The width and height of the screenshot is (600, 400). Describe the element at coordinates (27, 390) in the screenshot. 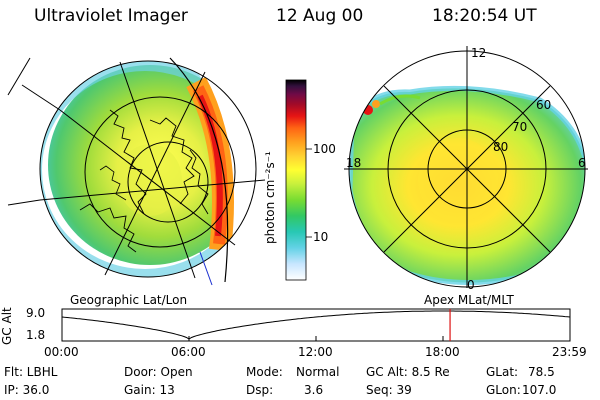

I see `ip-info: IP: 36.0` at that location.